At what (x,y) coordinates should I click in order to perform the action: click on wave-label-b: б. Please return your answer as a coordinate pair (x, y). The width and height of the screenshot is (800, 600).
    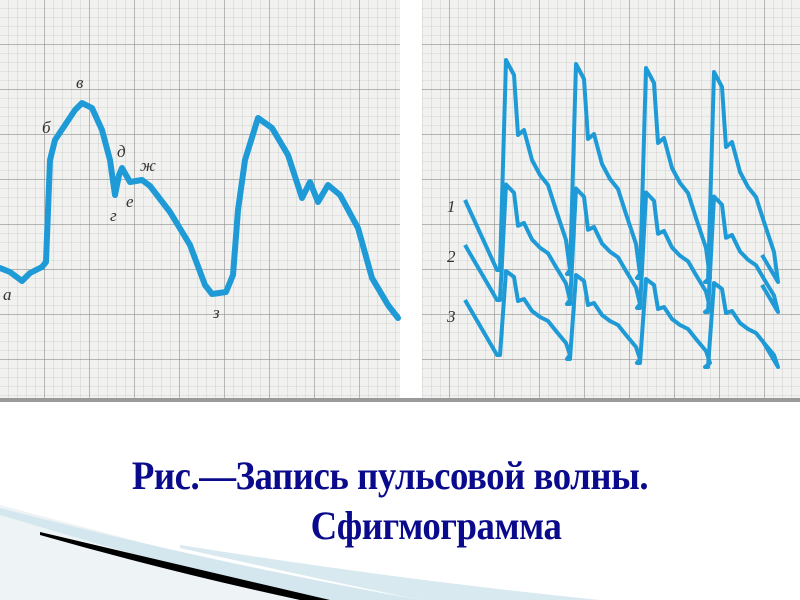
    Looking at the image, I should click on (46, 127).